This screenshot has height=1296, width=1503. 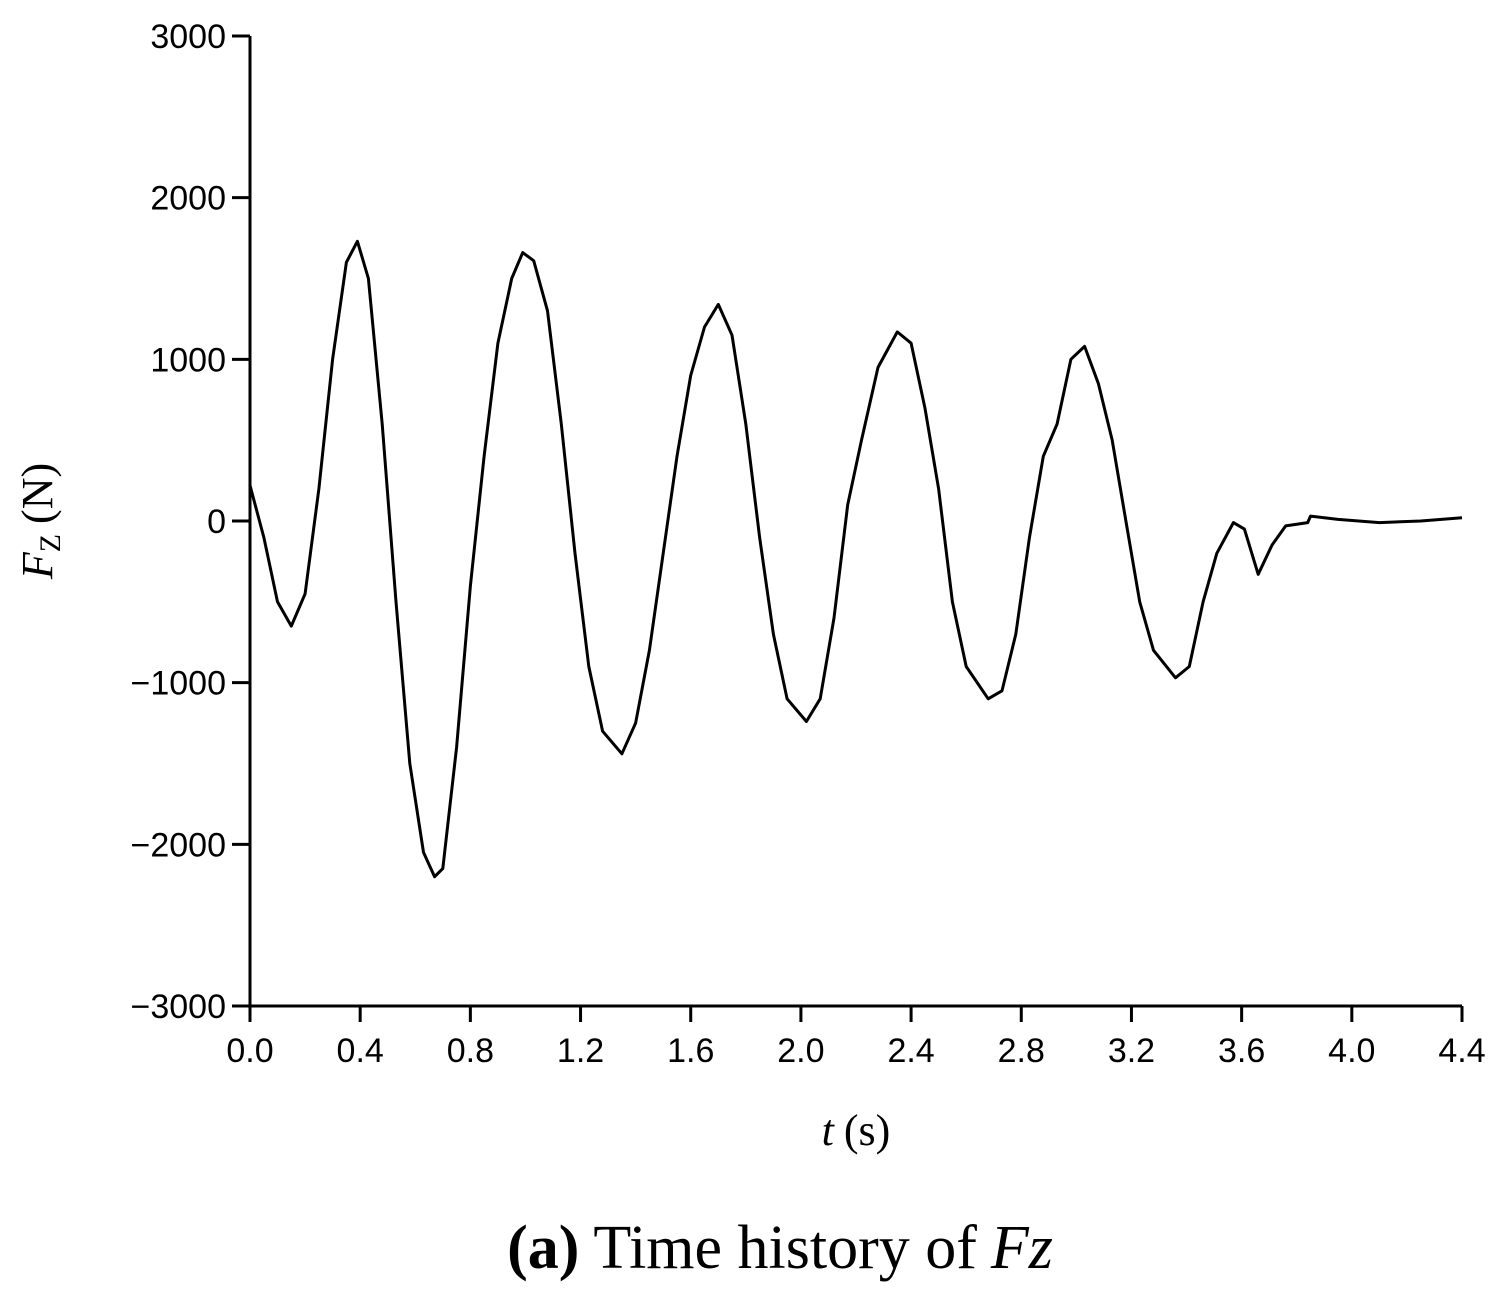 I want to click on y-label-symbol: F, so click(x=37, y=565).